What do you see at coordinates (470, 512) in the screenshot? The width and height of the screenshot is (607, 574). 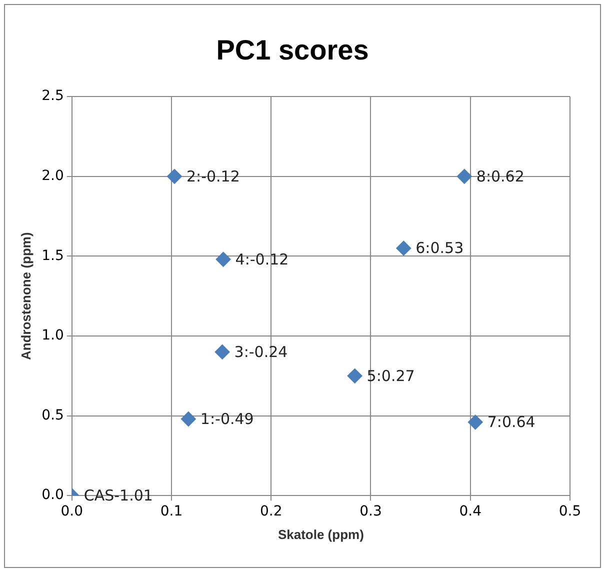 I see `x-tick-label: 0.4` at bounding box center [470, 512].